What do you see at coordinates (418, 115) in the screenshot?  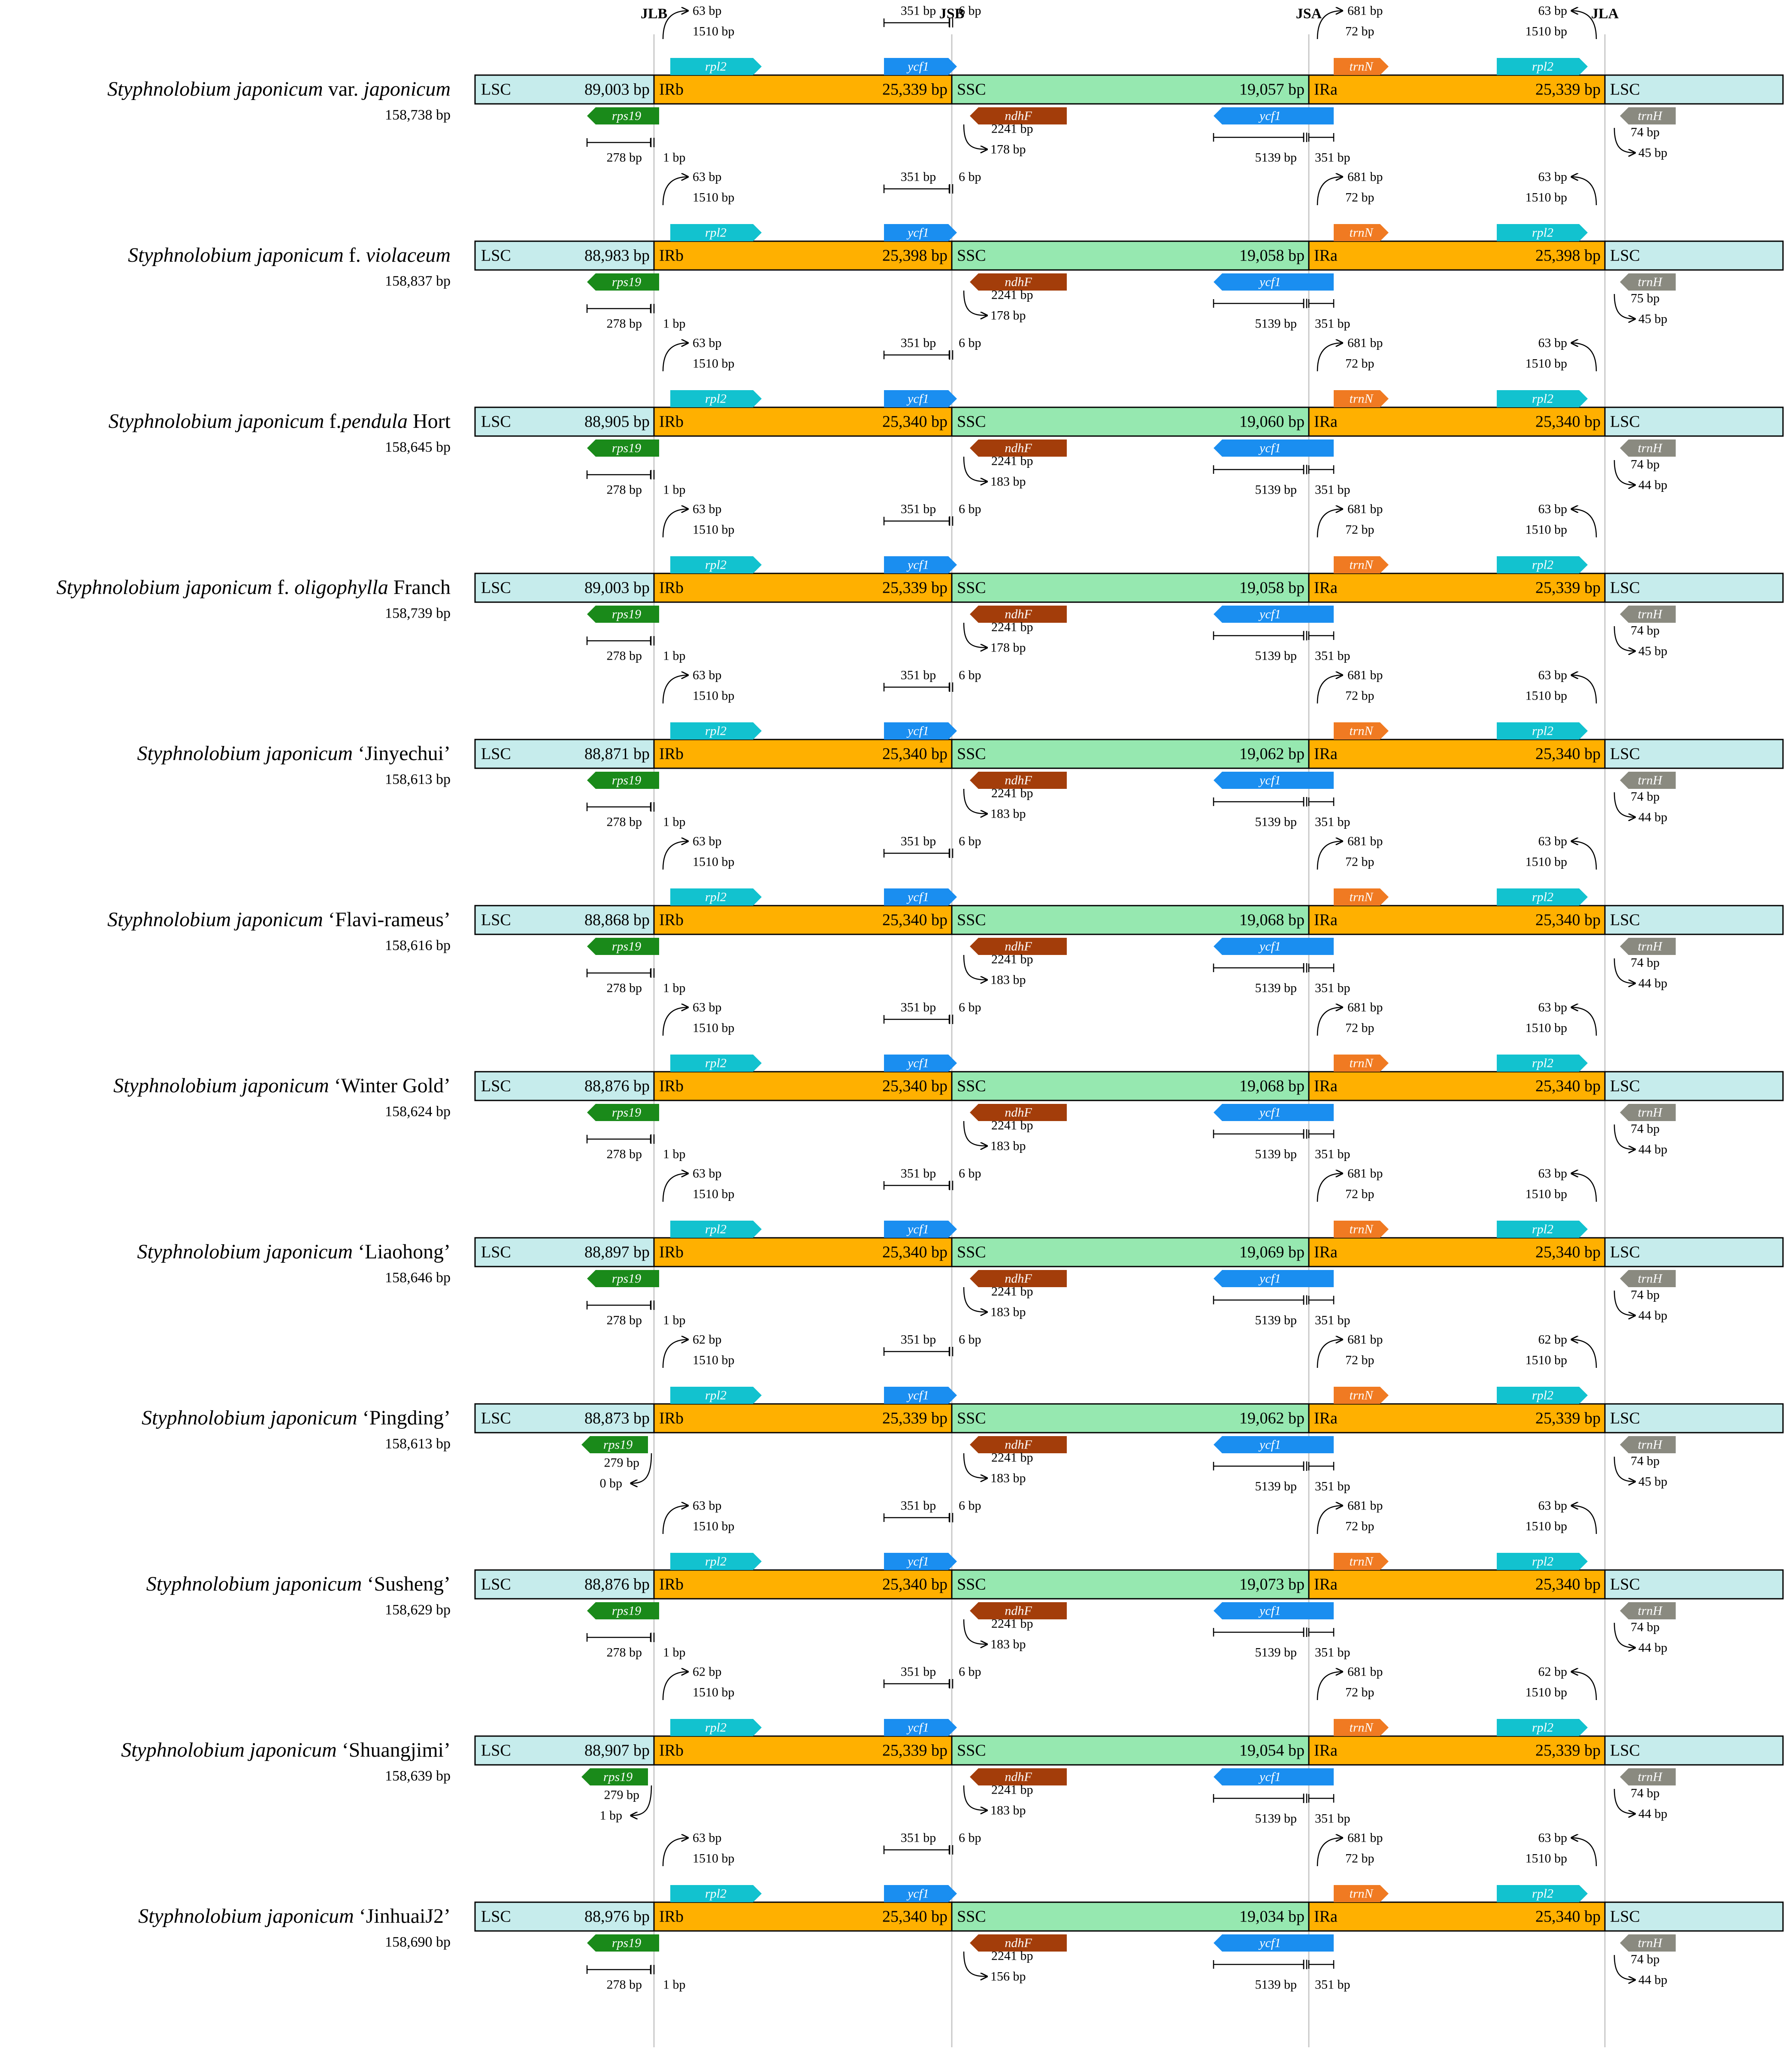 I see `genome-total-size: 158,738 bp` at bounding box center [418, 115].